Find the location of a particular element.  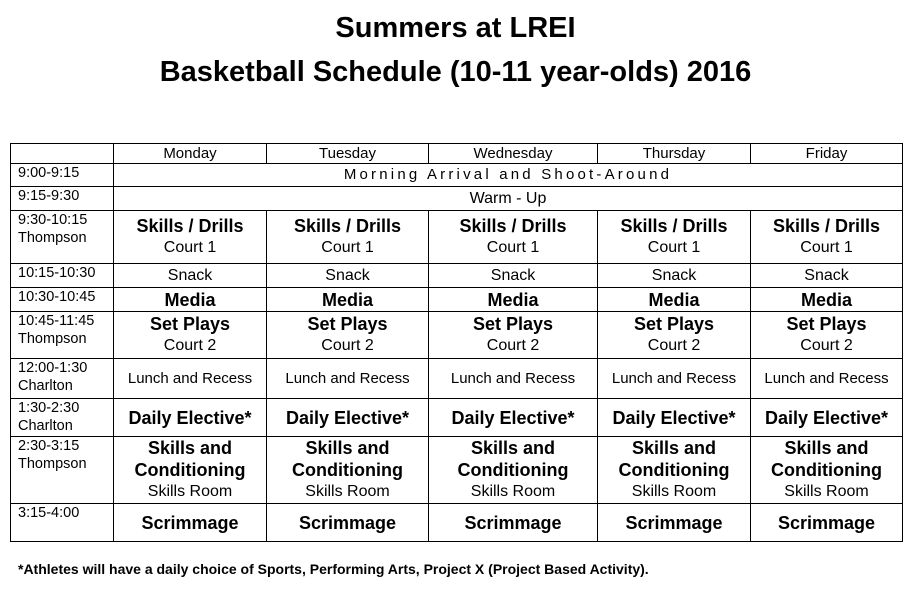

day-header-thursday: Thursday is located at coordinates (674, 153).